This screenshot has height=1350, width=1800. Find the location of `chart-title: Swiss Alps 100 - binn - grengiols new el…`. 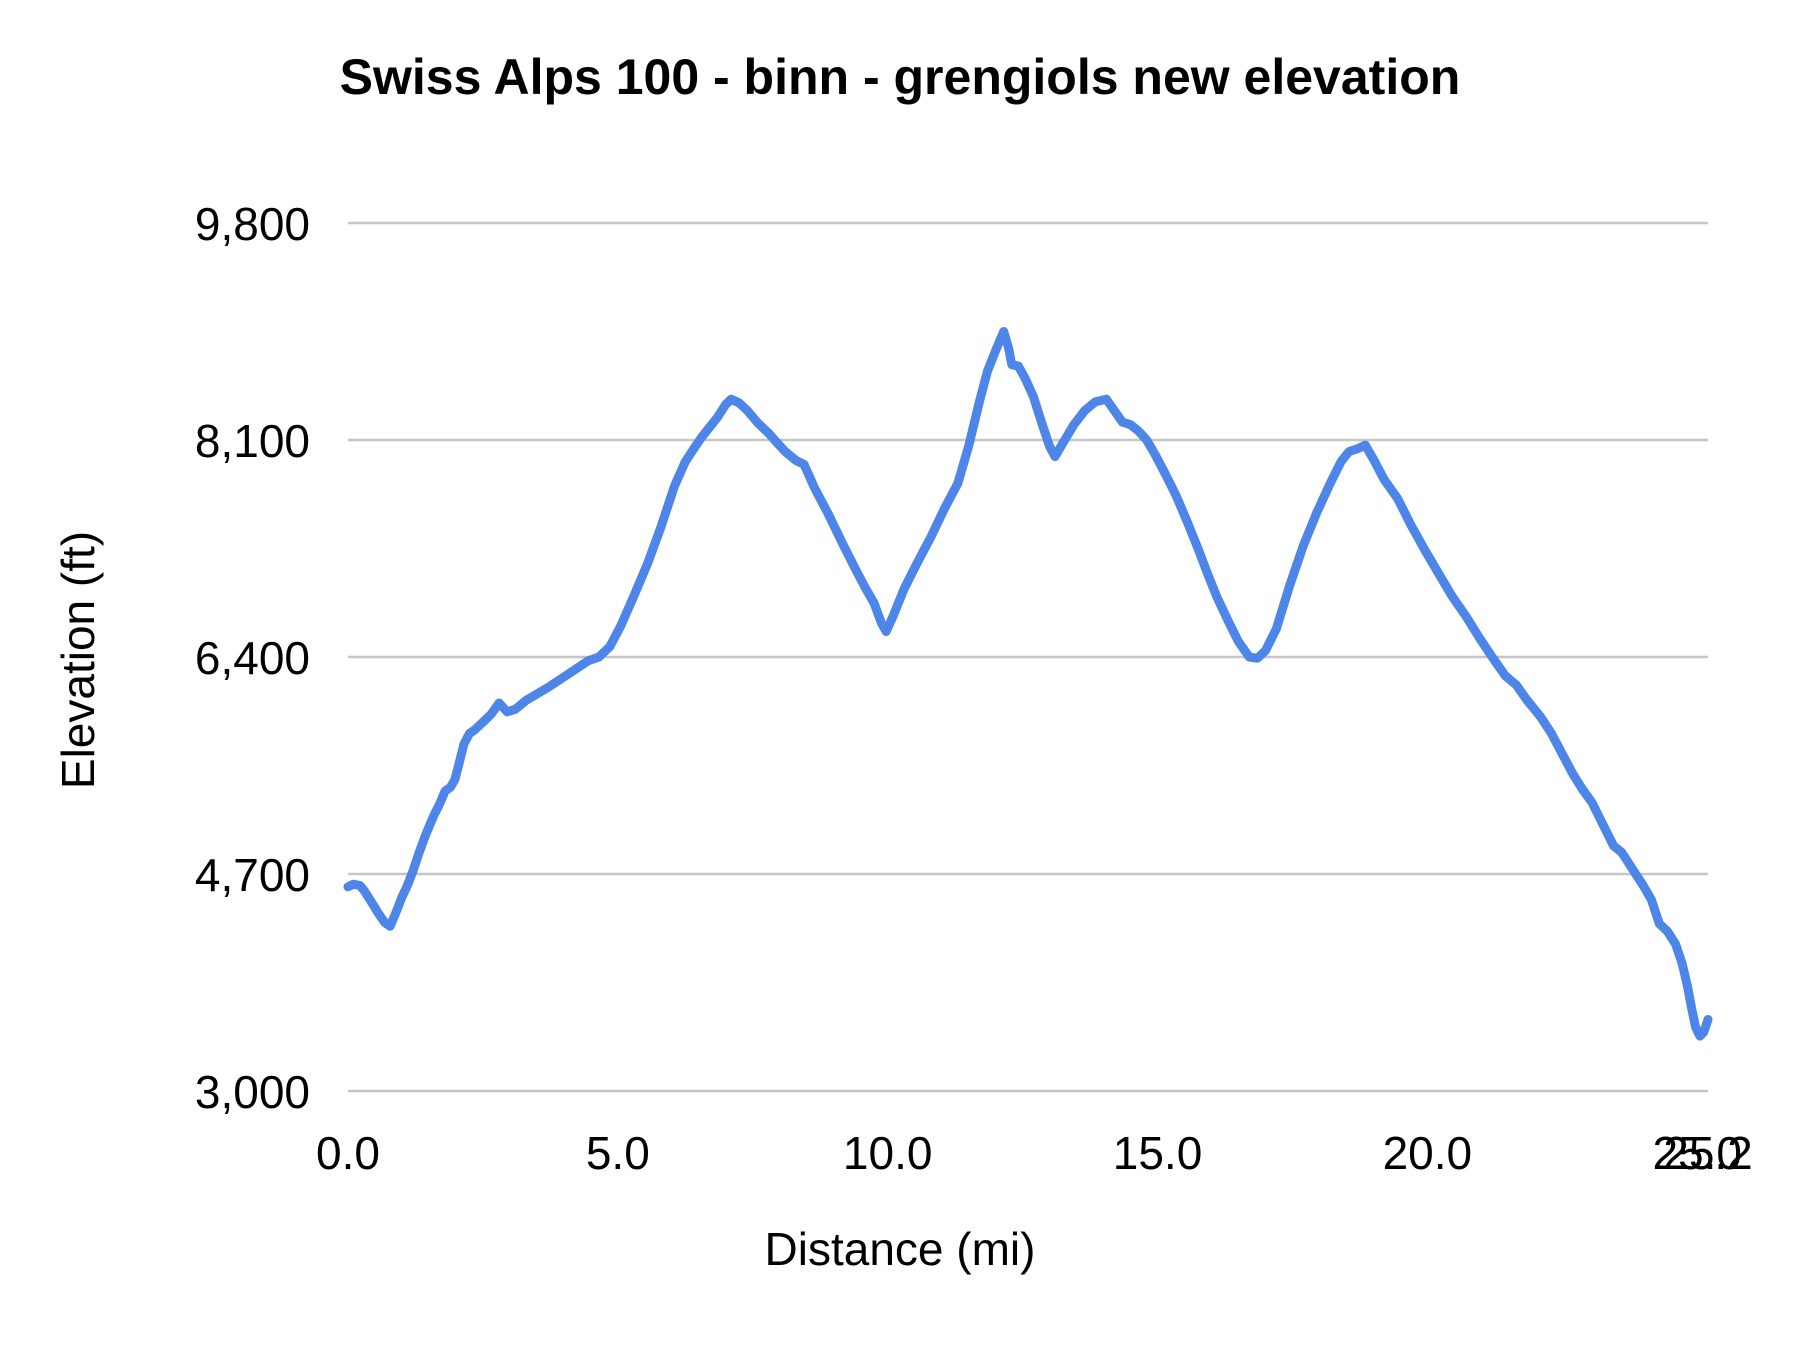

chart-title: Swiss Alps 100 - binn - grengiols new el… is located at coordinates (900, 77).